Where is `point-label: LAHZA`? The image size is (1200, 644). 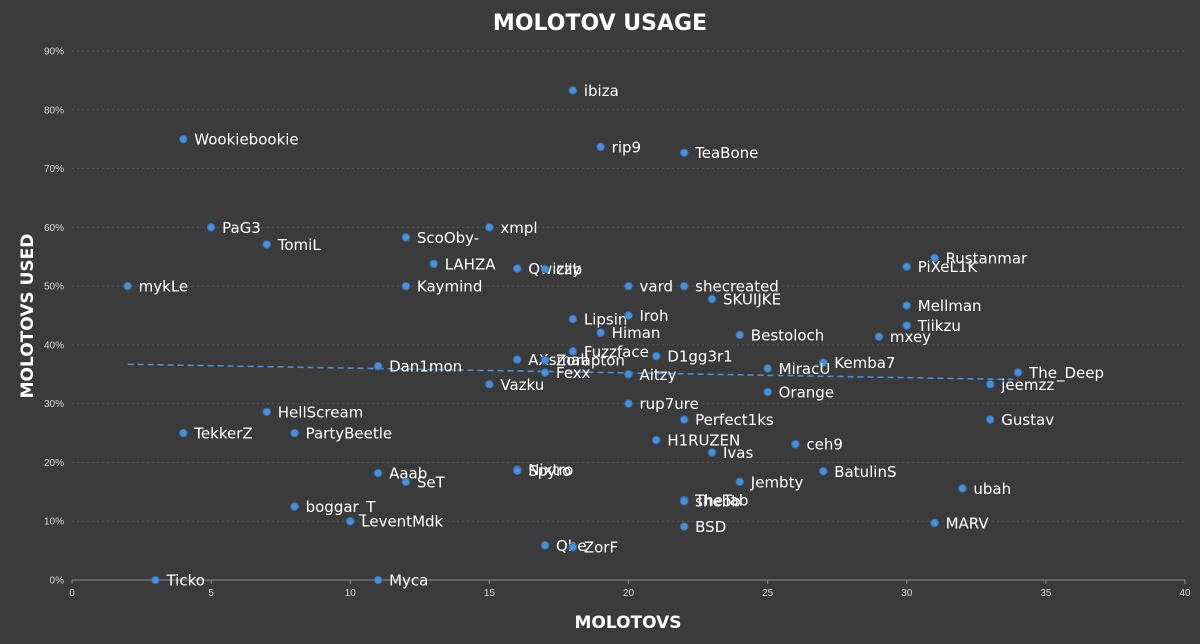 point-label: LAHZA is located at coordinates (471, 264).